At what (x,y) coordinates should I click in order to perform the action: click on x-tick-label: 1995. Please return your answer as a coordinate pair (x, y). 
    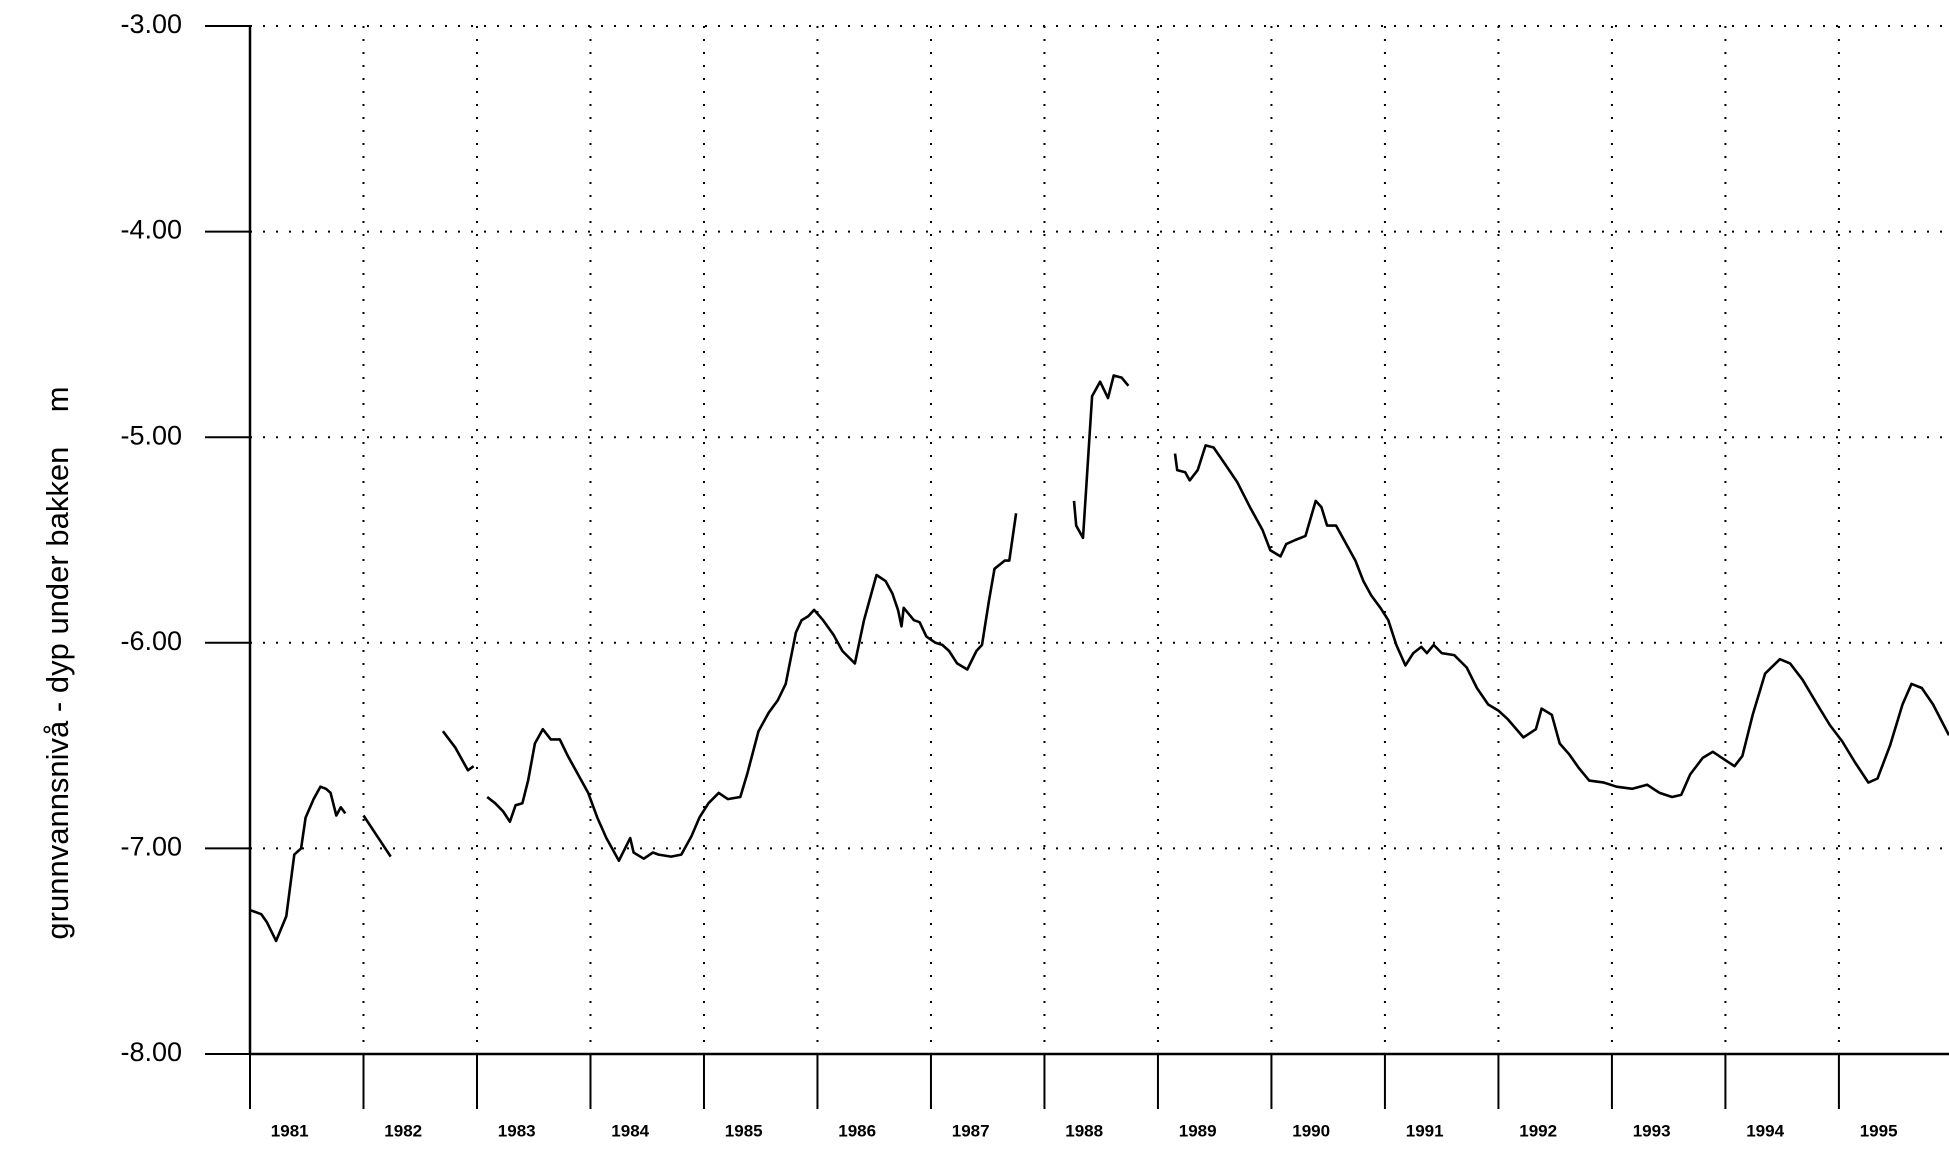
    Looking at the image, I should click on (1879, 1130).